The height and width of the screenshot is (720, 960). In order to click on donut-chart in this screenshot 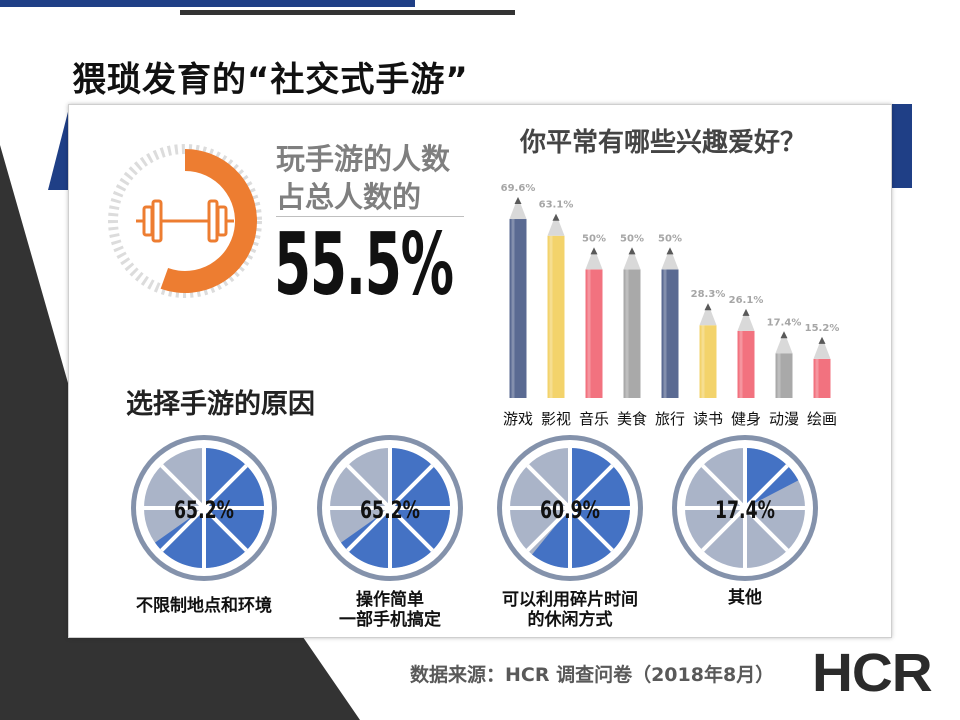, I will do `click(185, 221)`.